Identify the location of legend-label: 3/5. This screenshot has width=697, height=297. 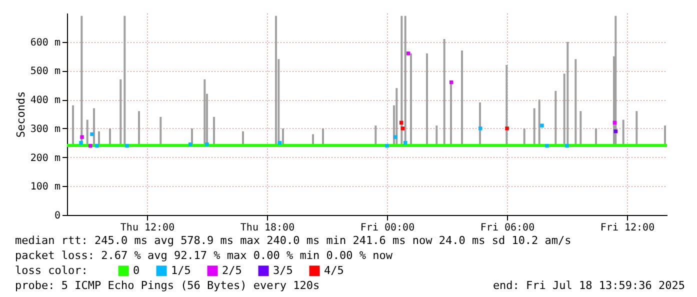
(283, 270).